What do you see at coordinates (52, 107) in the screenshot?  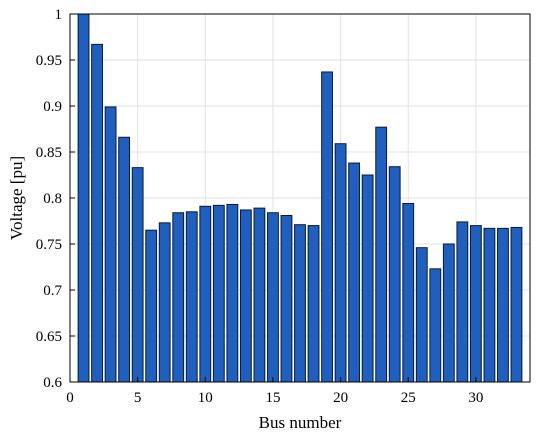 I see `y-tick-label: 0.9` at bounding box center [52, 107].